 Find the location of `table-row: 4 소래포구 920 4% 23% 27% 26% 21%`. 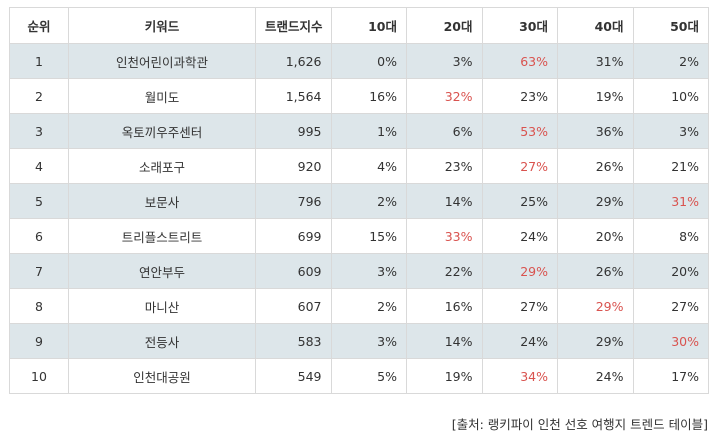

table-row: 4 소래포구 920 4% 23% 27% 26% 21% is located at coordinates (359, 166).